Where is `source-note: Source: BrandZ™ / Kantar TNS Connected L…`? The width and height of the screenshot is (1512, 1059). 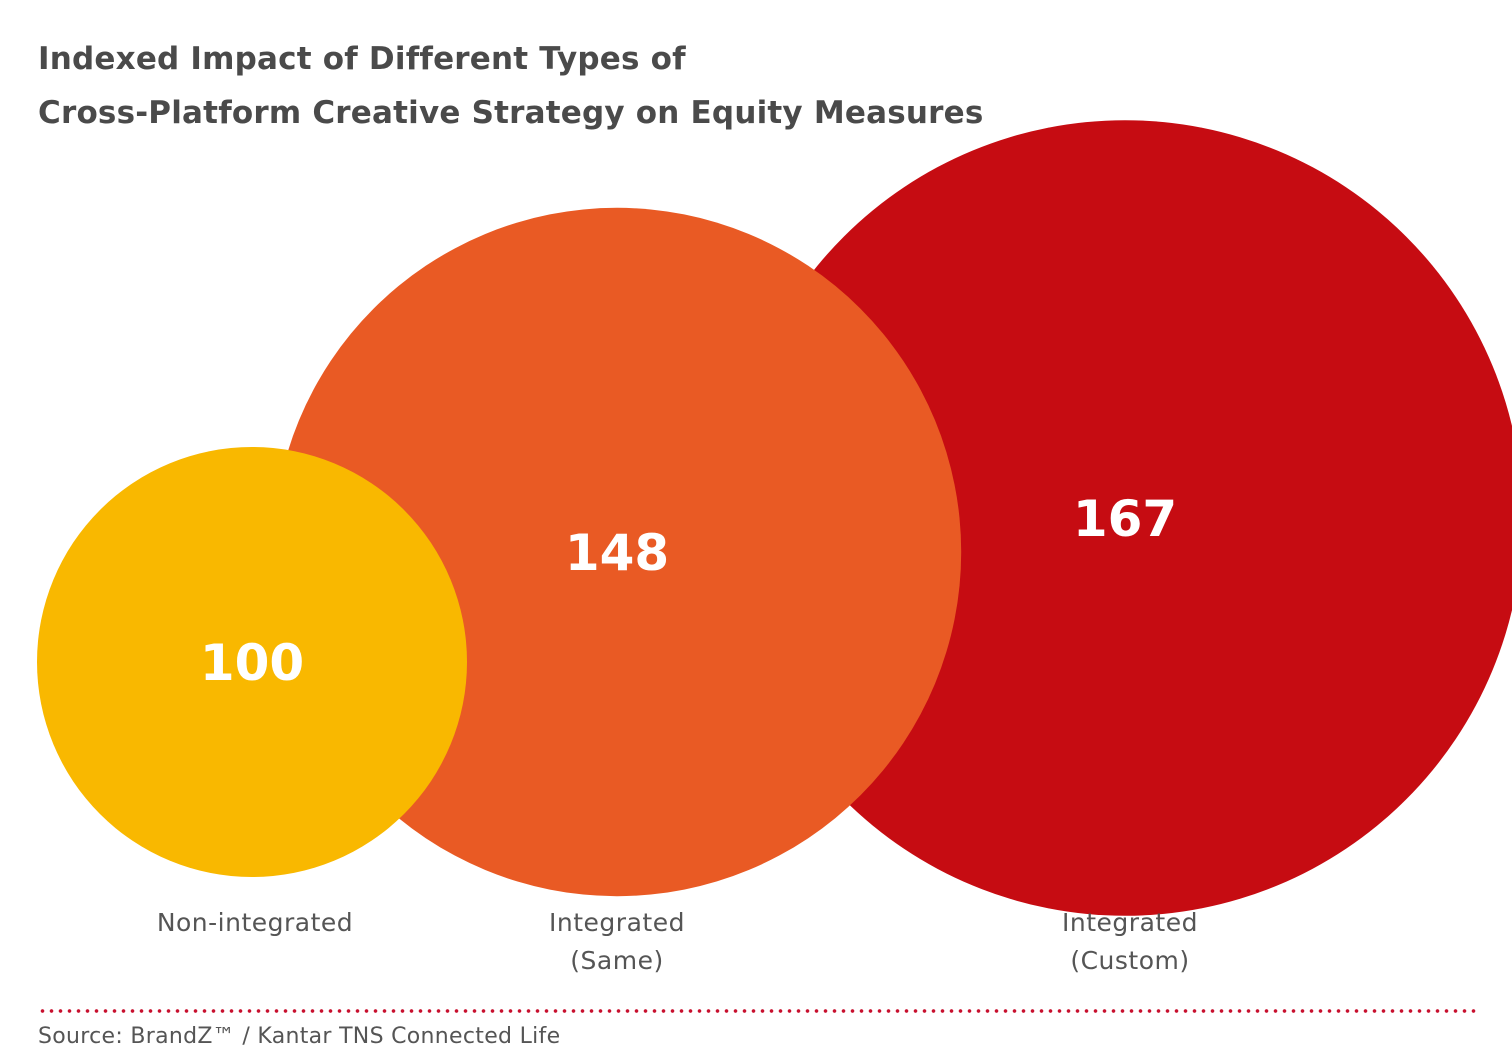
source-note: Source: BrandZ™ / Kantar TNS Connected L… is located at coordinates (299, 1036).